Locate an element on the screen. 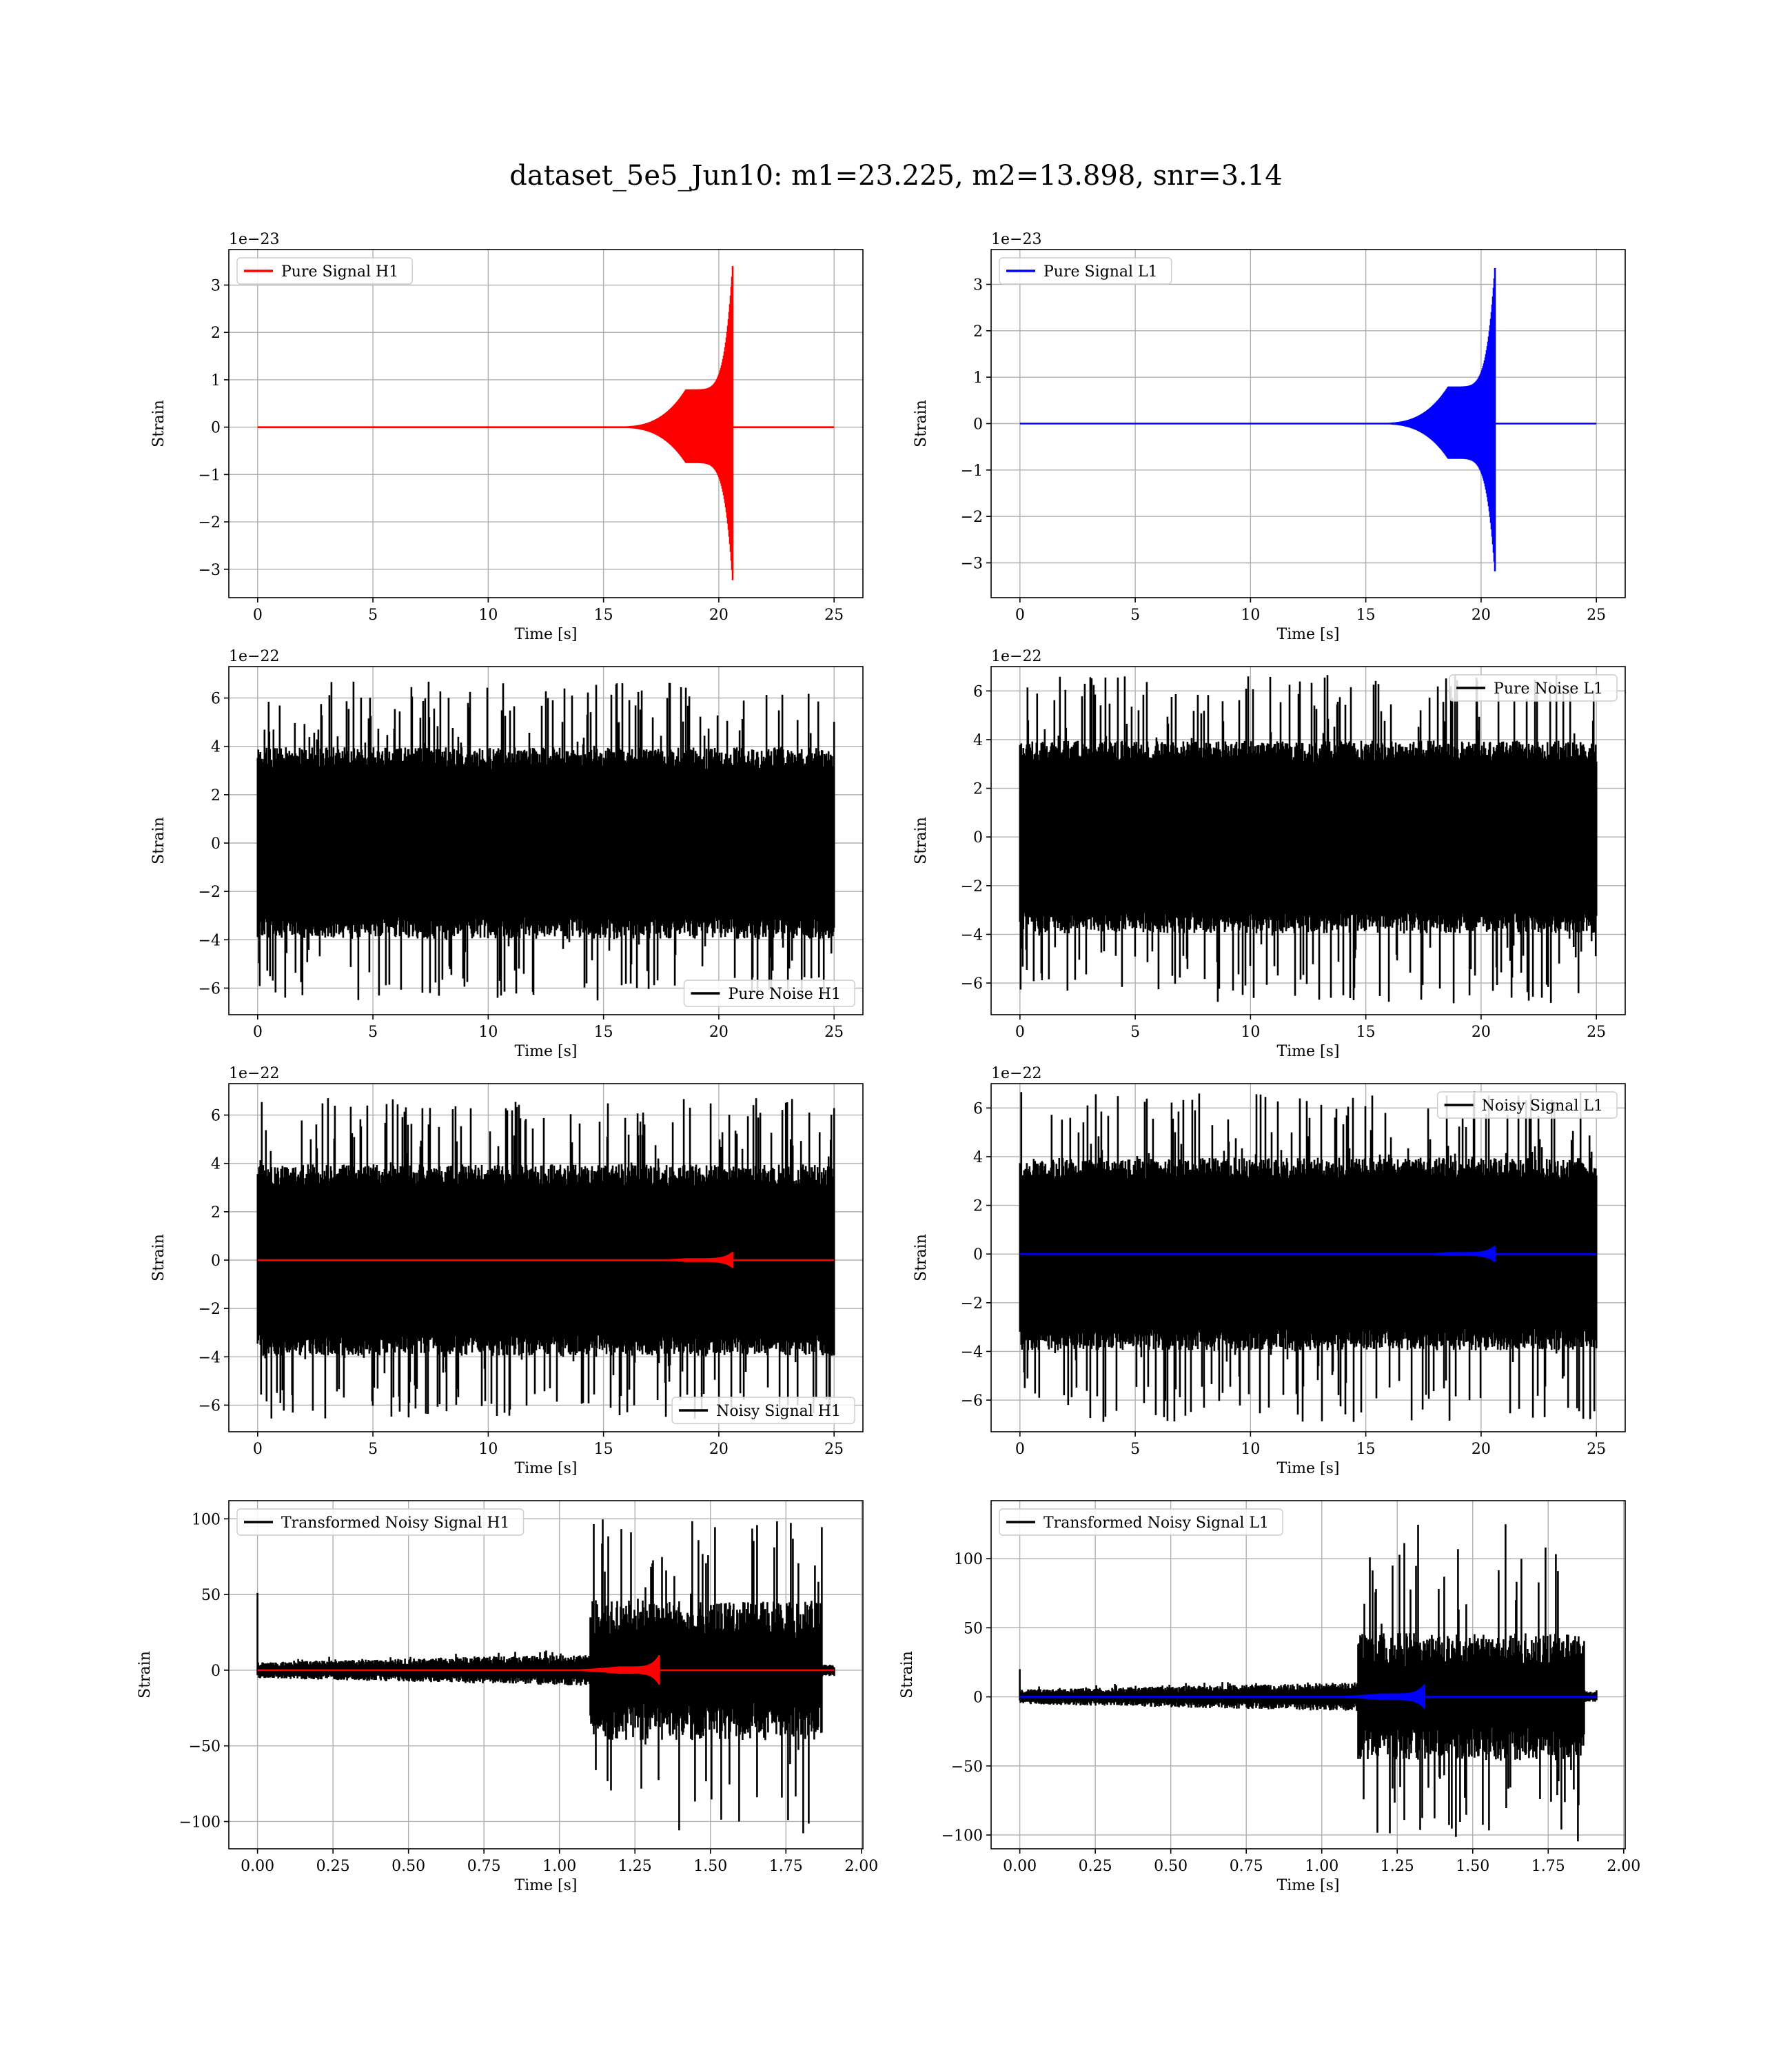 Image resolution: width=1792 pixels, height=2068 pixels. legend-label: Transformed Noisy Signal H1 is located at coordinates (395, 1523).